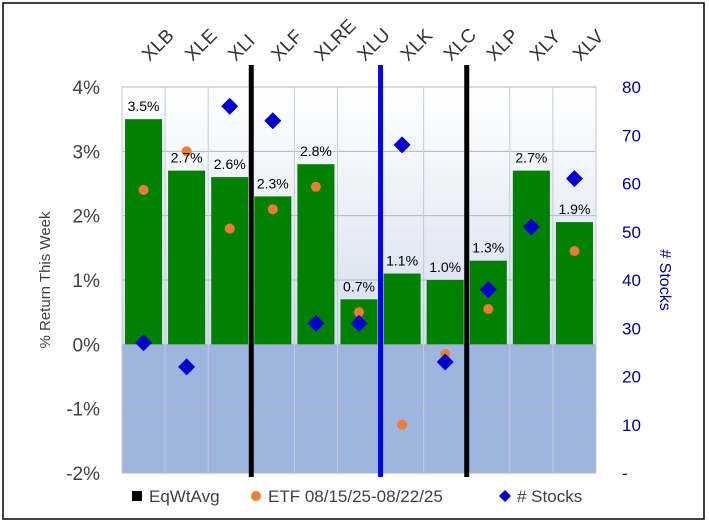 Image resolution: width=709 pixels, height=529 pixels. Describe the element at coordinates (187, 158) in the screenshot. I see `bar-label-xle: 2.7%` at that location.